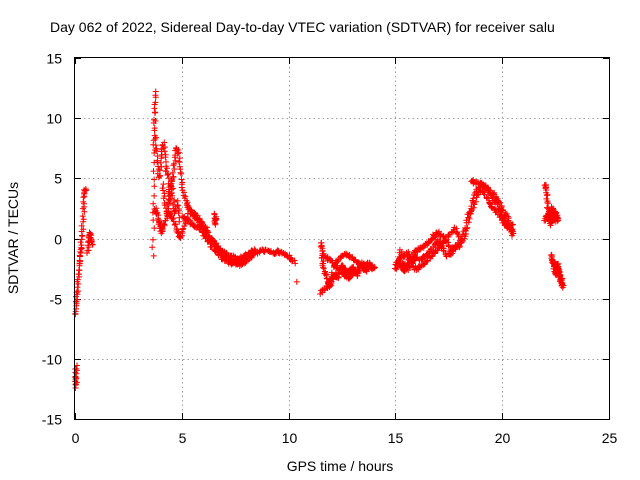 This screenshot has height=480, width=640. I want to click on x-axis-label: GPS time / hours, so click(340, 466).